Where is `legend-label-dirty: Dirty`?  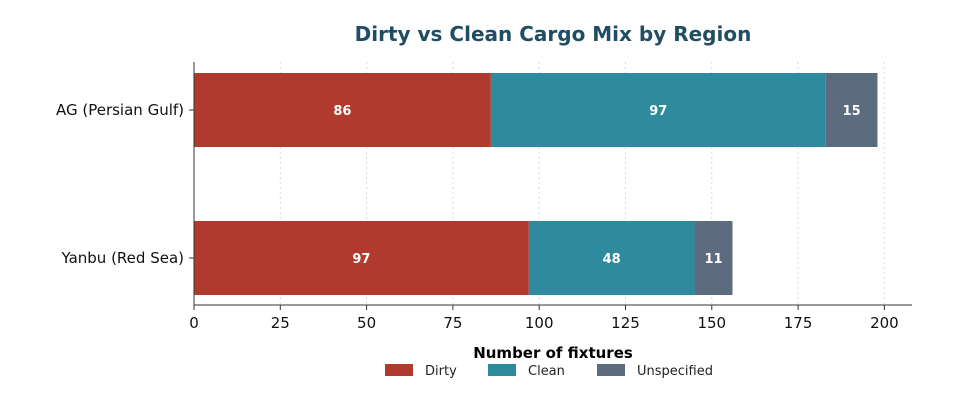
legend-label-dirty: Dirty is located at coordinates (441, 371).